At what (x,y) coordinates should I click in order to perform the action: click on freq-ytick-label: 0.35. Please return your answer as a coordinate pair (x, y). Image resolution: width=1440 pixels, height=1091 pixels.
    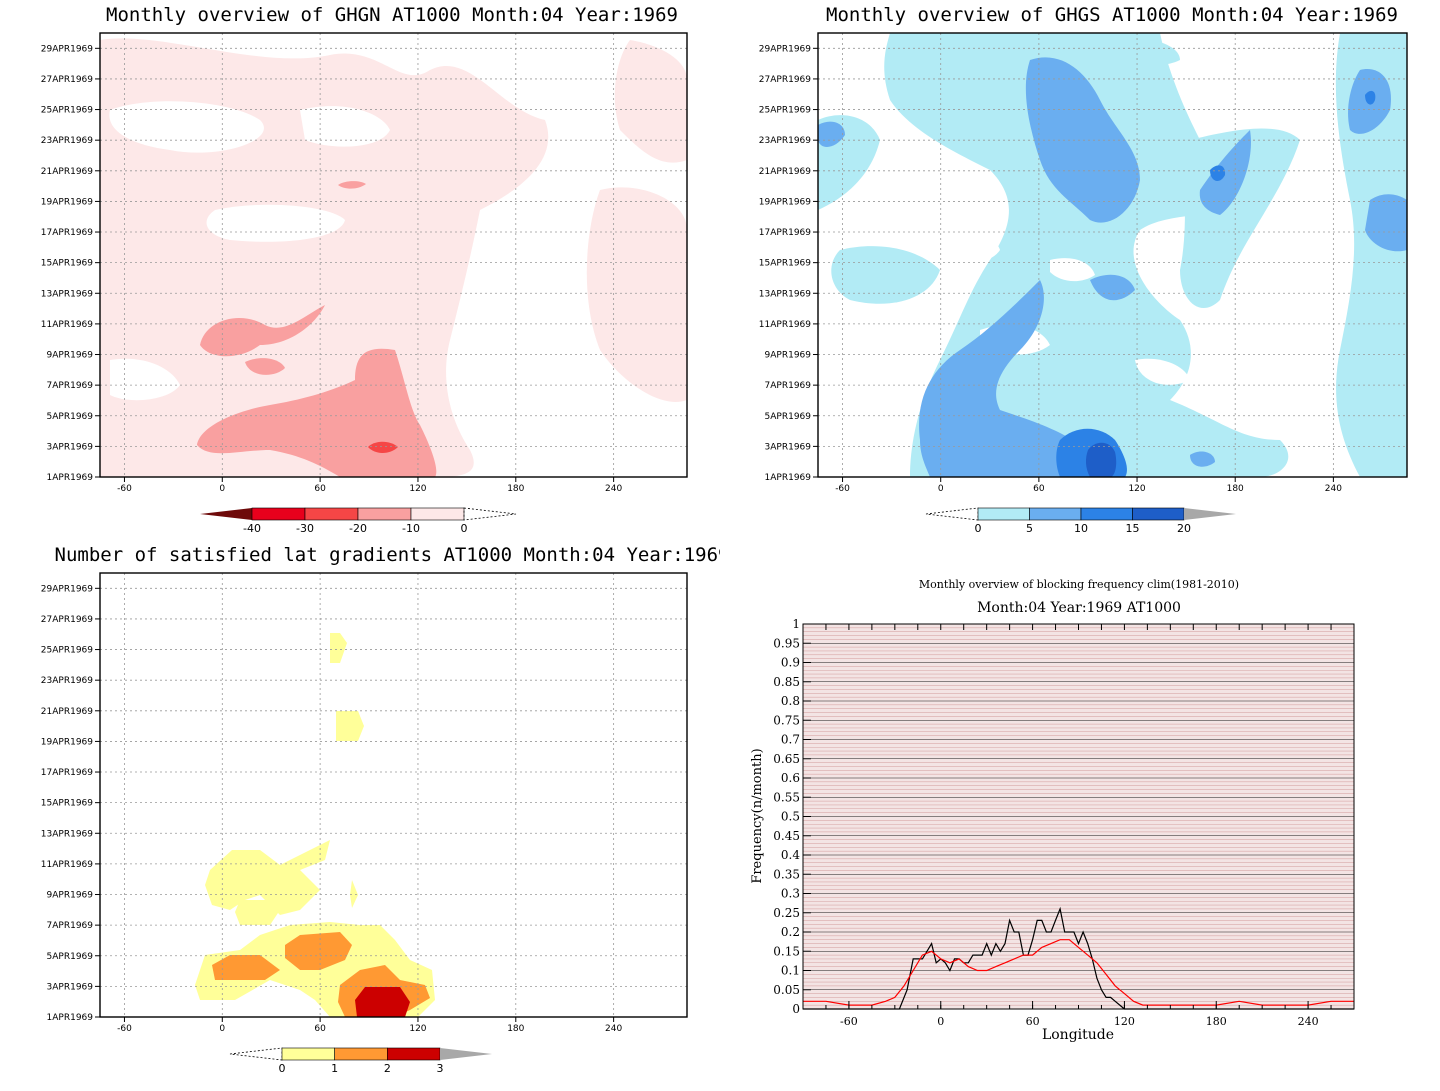
    Looking at the image, I should click on (786, 874).